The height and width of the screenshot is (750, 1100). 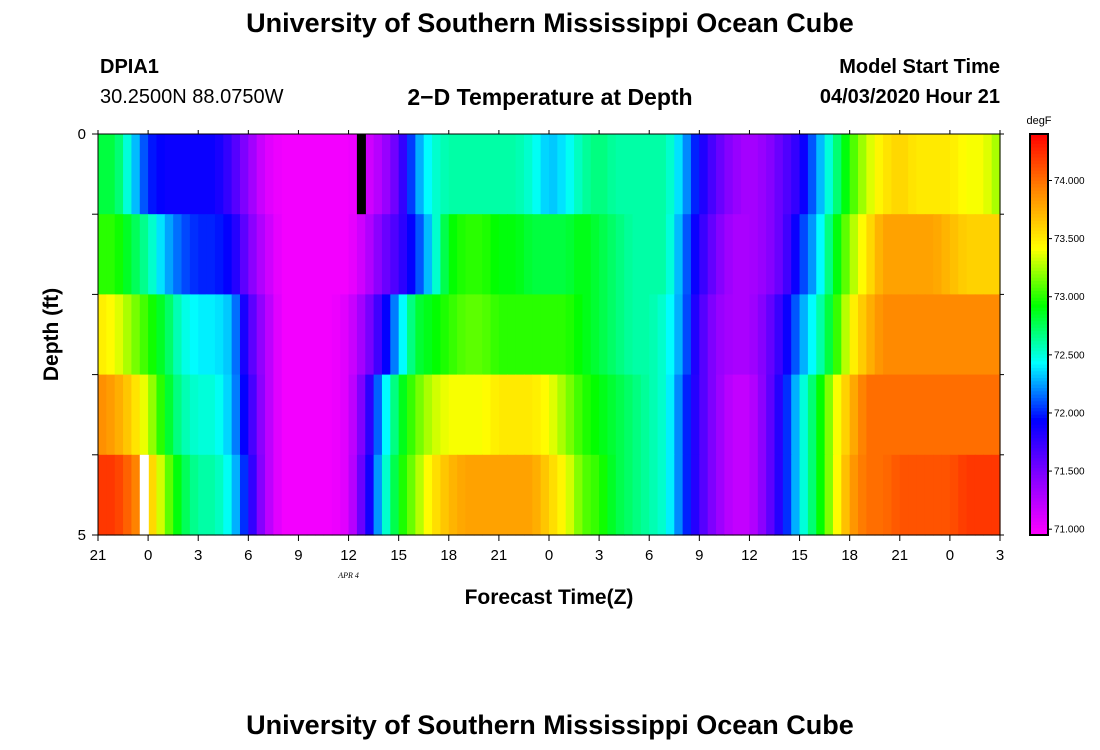 What do you see at coordinates (1000, 555) in the screenshot?
I see `x-tick-label: 3` at bounding box center [1000, 555].